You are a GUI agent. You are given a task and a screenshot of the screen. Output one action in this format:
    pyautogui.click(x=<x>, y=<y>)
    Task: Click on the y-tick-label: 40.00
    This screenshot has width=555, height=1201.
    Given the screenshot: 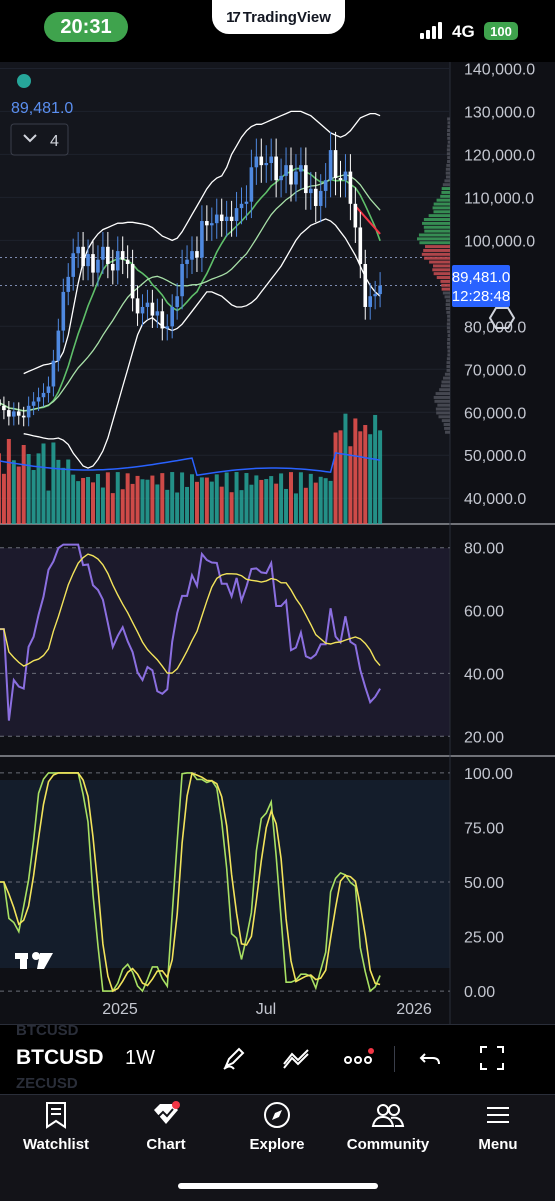 What is the action you would take?
    pyautogui.click(x=484, y=674)
    